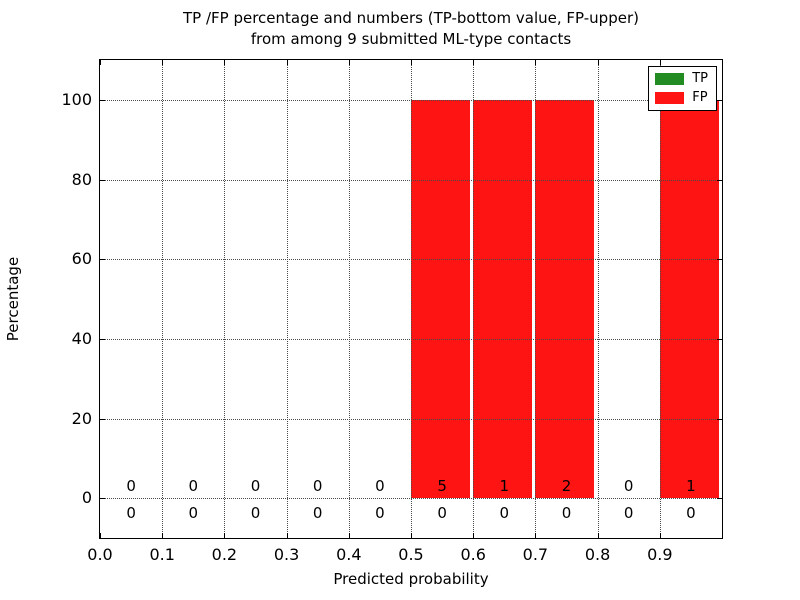 The height and width of the screenshot is (600, 800). What do you see at coordinates (442, 486) in the screenshot?
I see `fp-count-label: 5` at bounding box center [442, 486].